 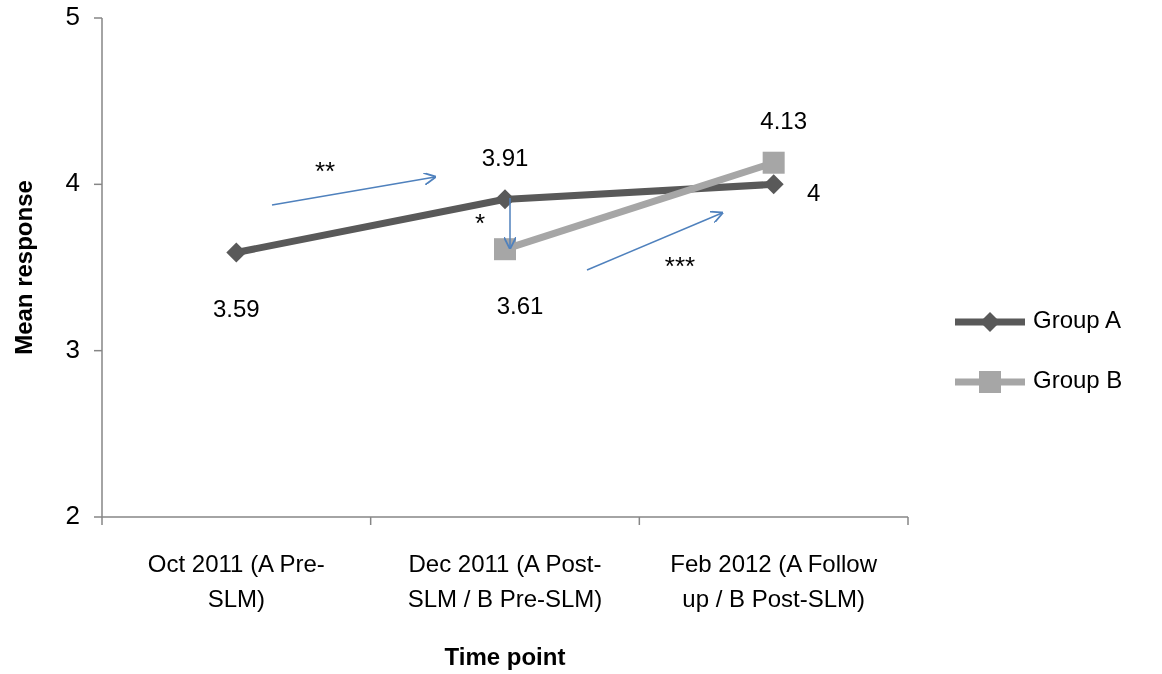 What do you see at coordinates (784, 121) in the screenshot?
I see `data-label: 4.13` at bounding box center [784, 121].